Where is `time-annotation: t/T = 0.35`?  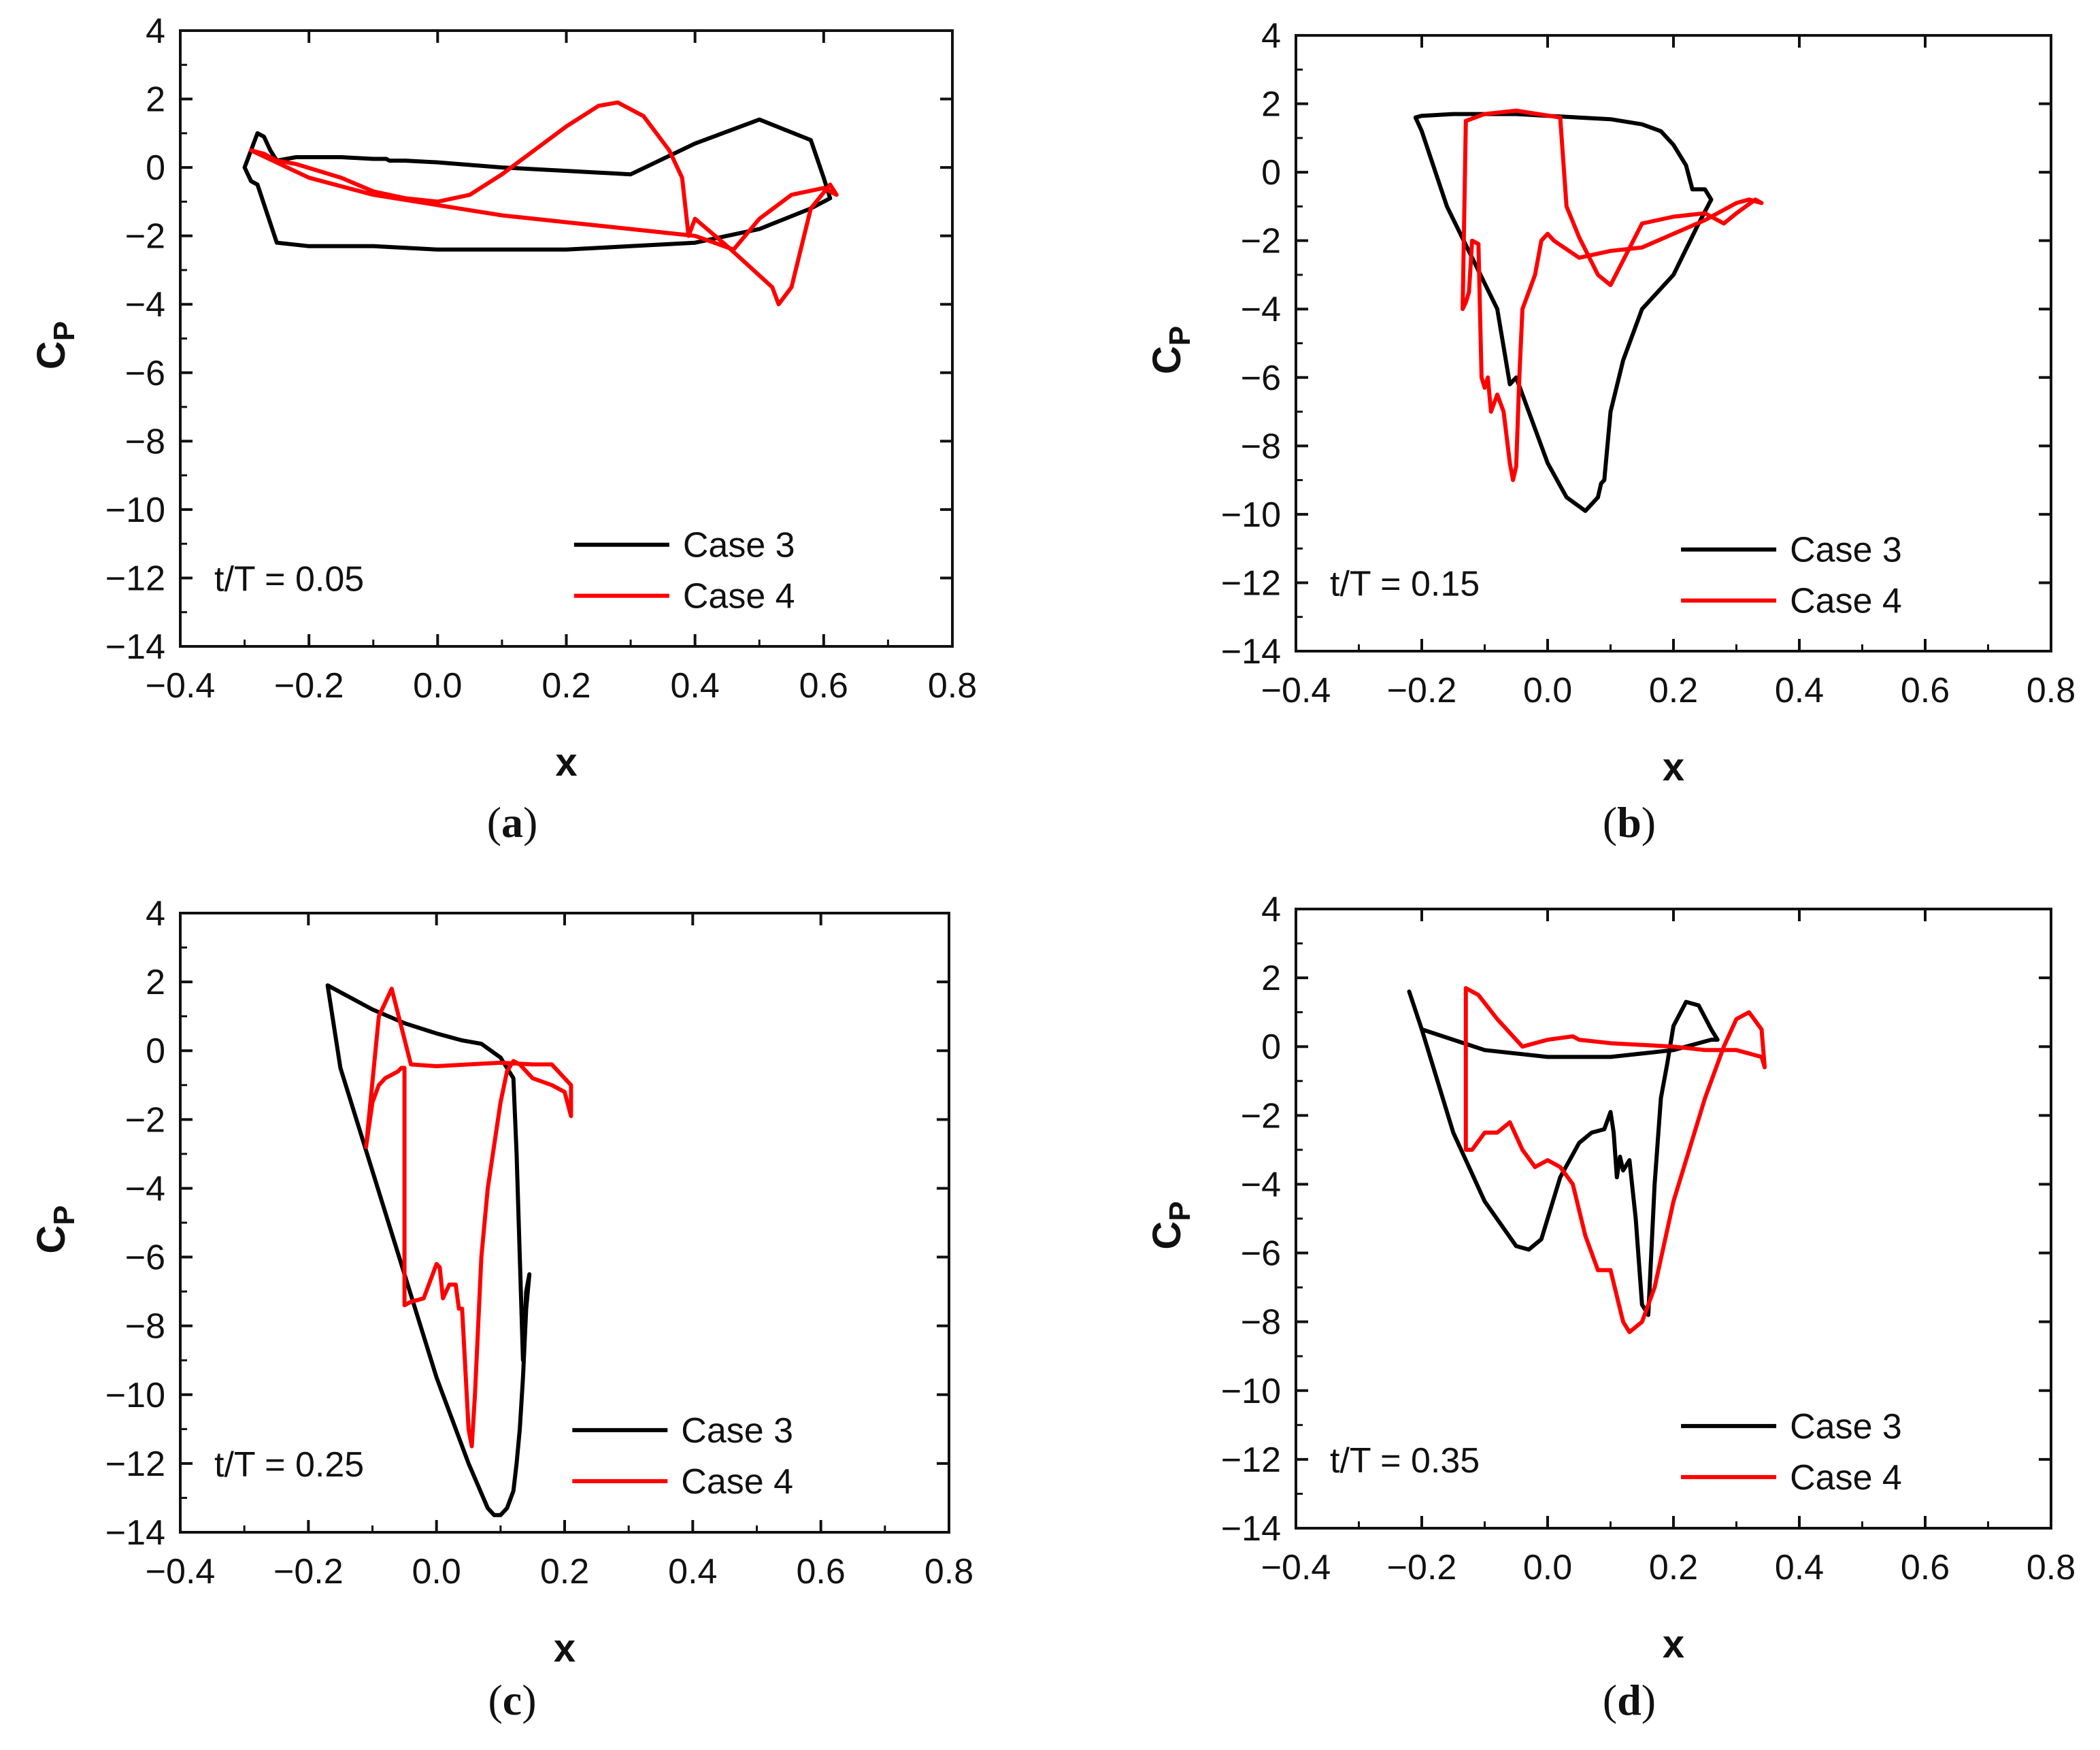 time-annotation: t/T = 0.35 is located at coordinates (1405, 1461).